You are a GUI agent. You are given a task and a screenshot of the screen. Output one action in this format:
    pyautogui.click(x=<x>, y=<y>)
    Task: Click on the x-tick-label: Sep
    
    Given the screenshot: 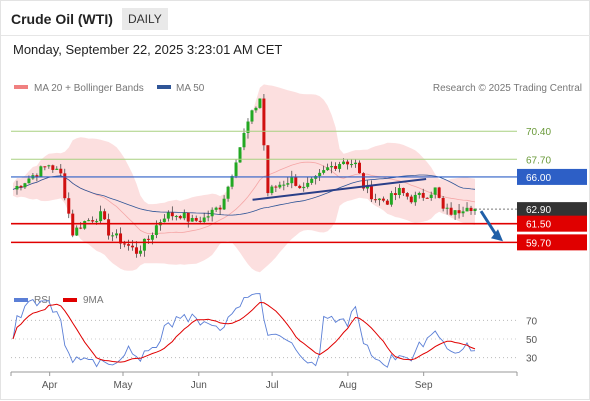 What is the action you would take?
    pyautogui.click(x=424, y=385)
    